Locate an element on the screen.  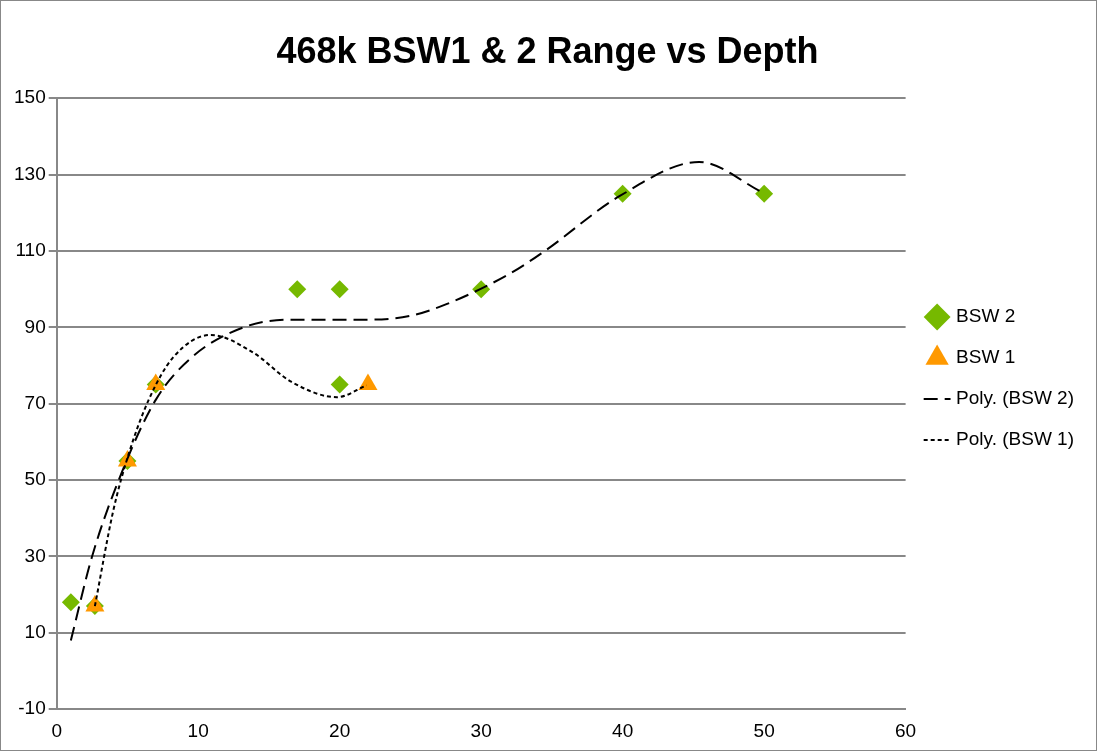
x-tick-label: 0 is located at coordinates (56, 730).